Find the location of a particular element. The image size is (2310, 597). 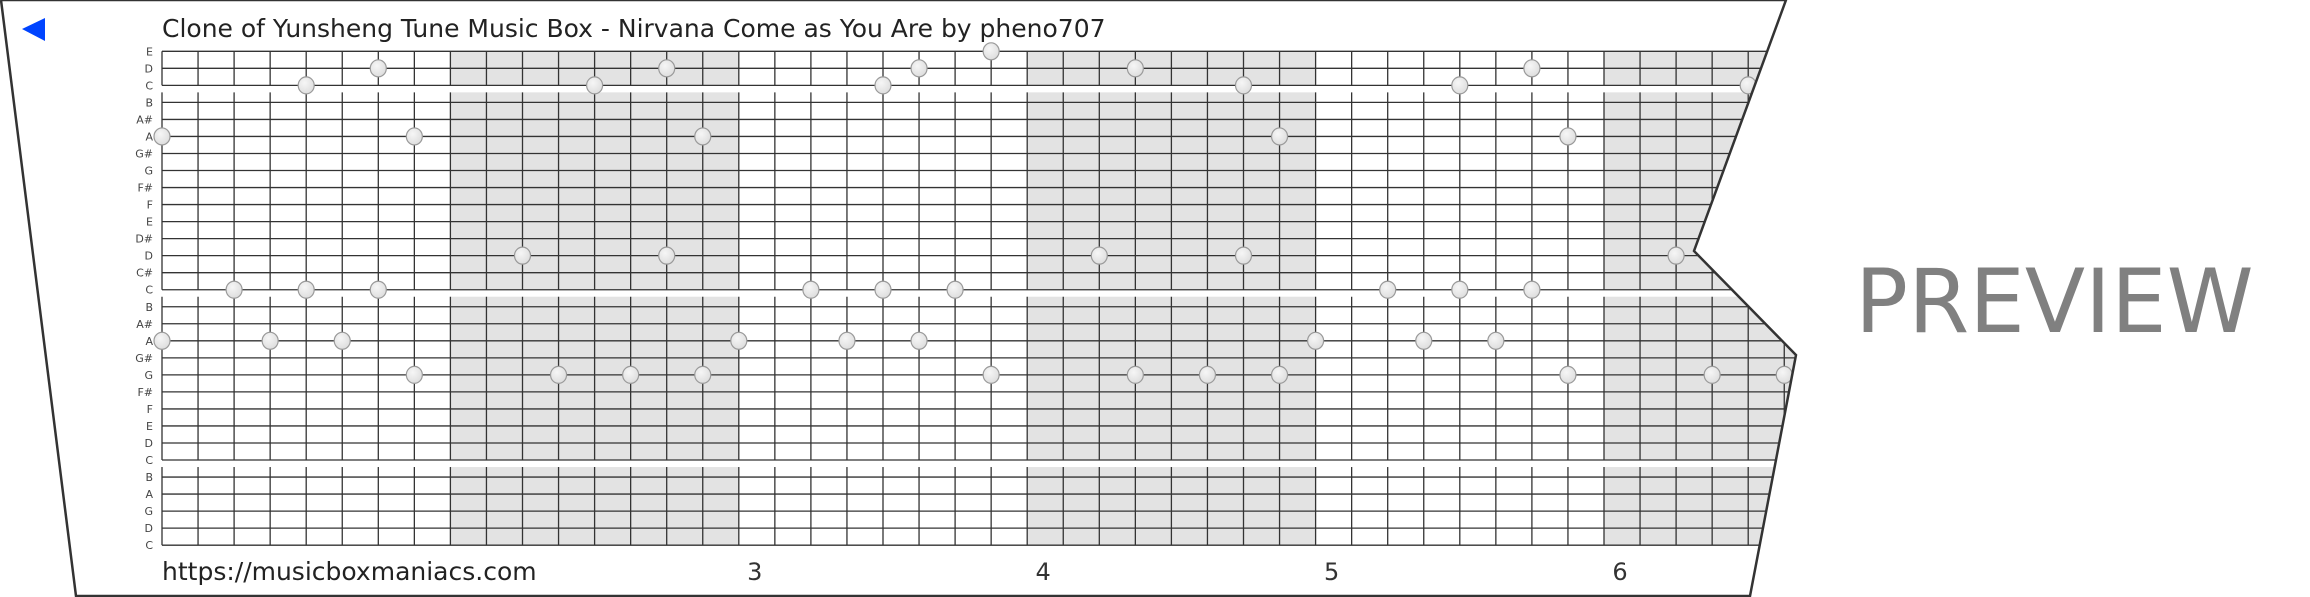

shaded-measure is located at coordinates (1700, 191).